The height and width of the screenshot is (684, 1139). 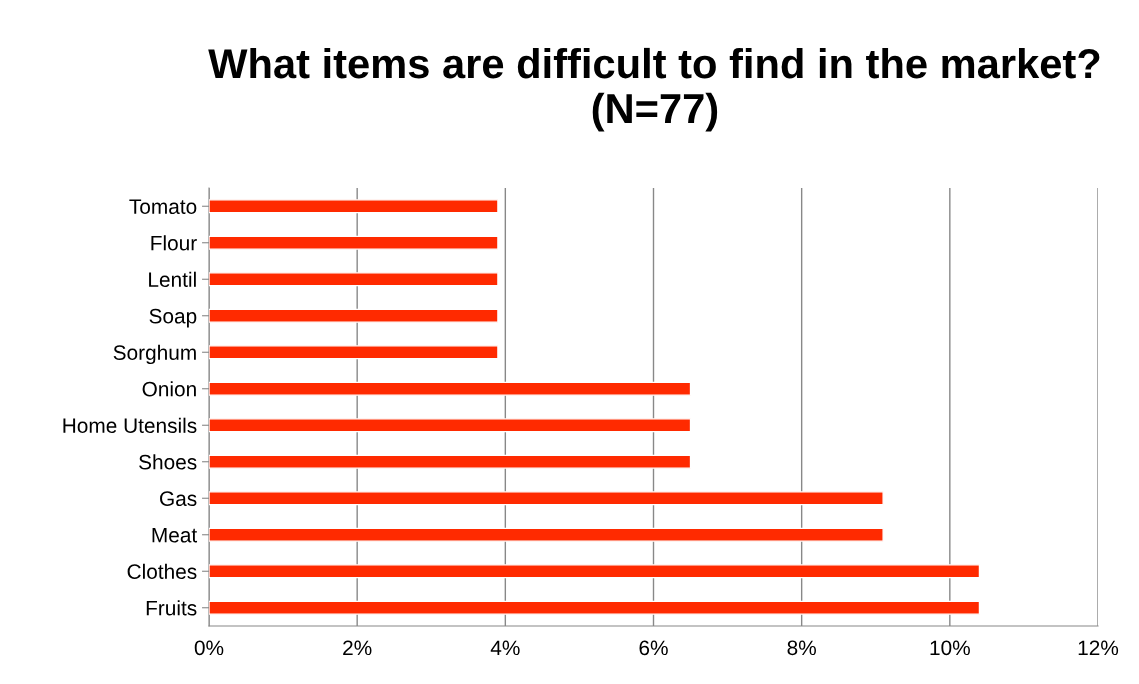 I want to click on x-tick-label: 6%, so click(x=653, y=648).